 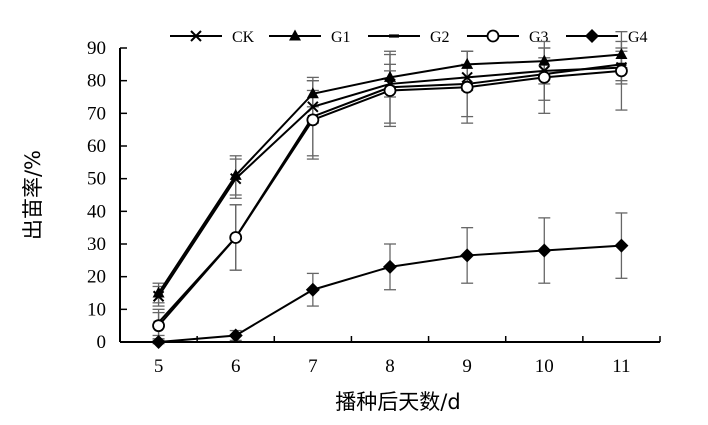 I want to click on x-tick-label: 11, so click(x=621, y=366).